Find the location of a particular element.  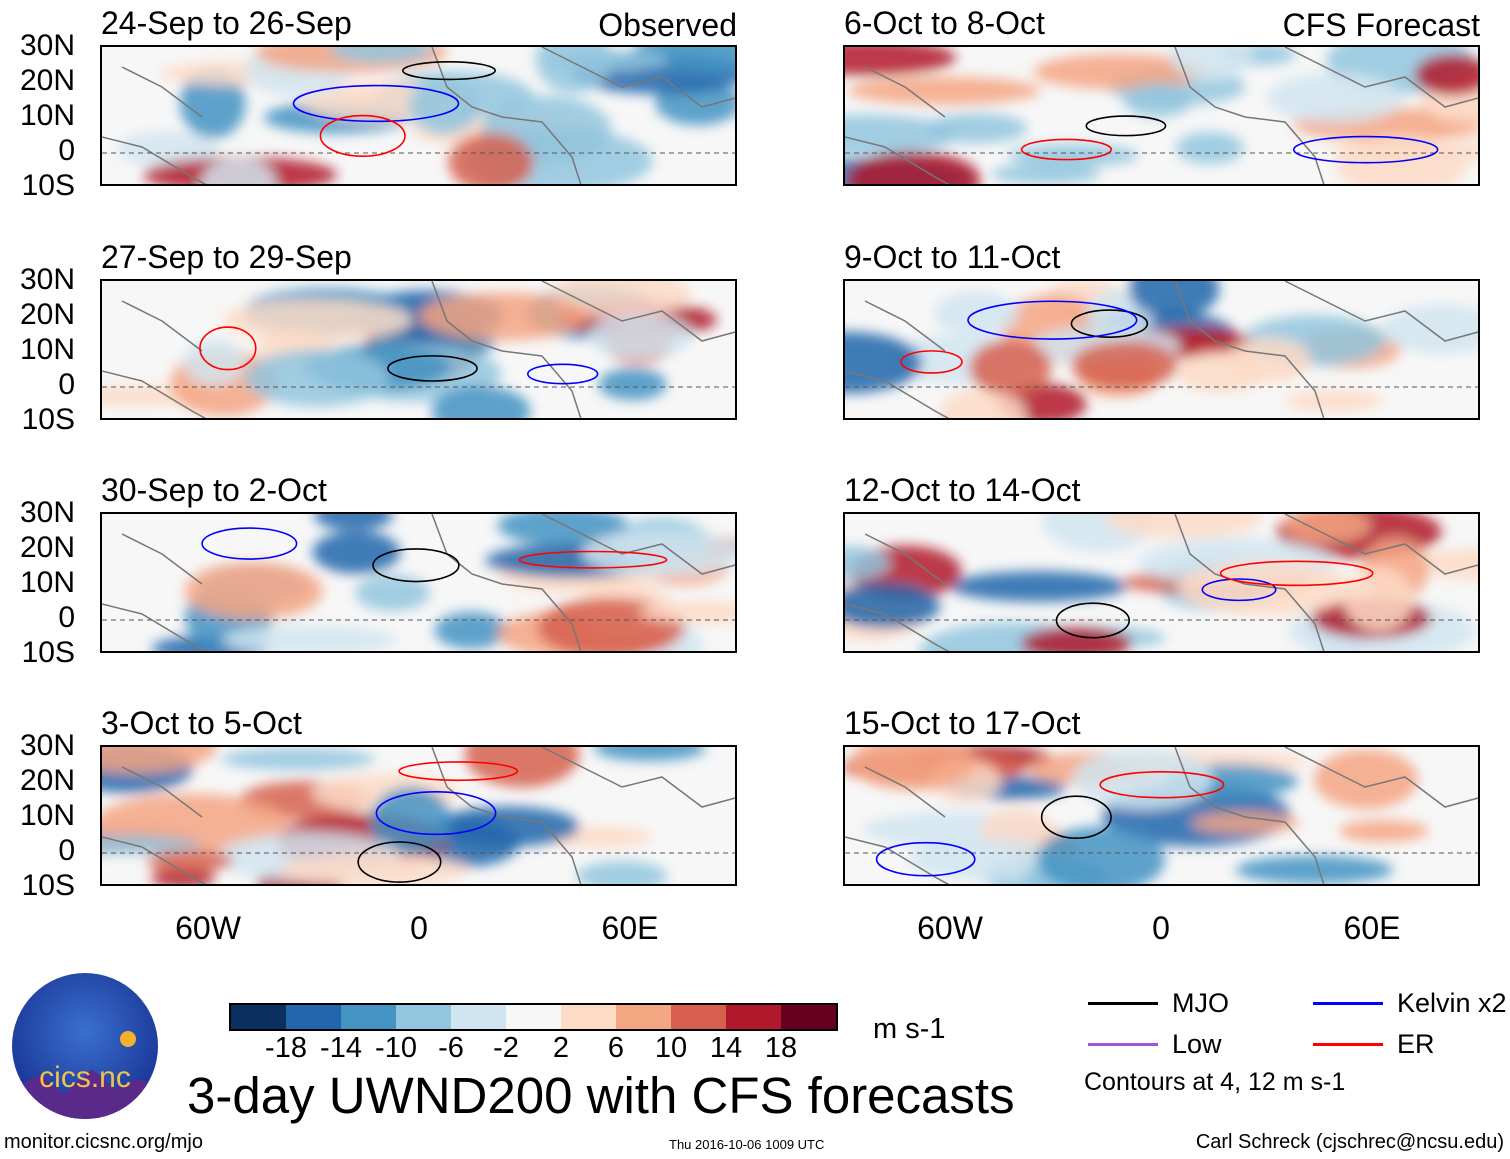

main-title: 3-day UWND200 with CFS forecasts is located at coordinates (601, 1095).